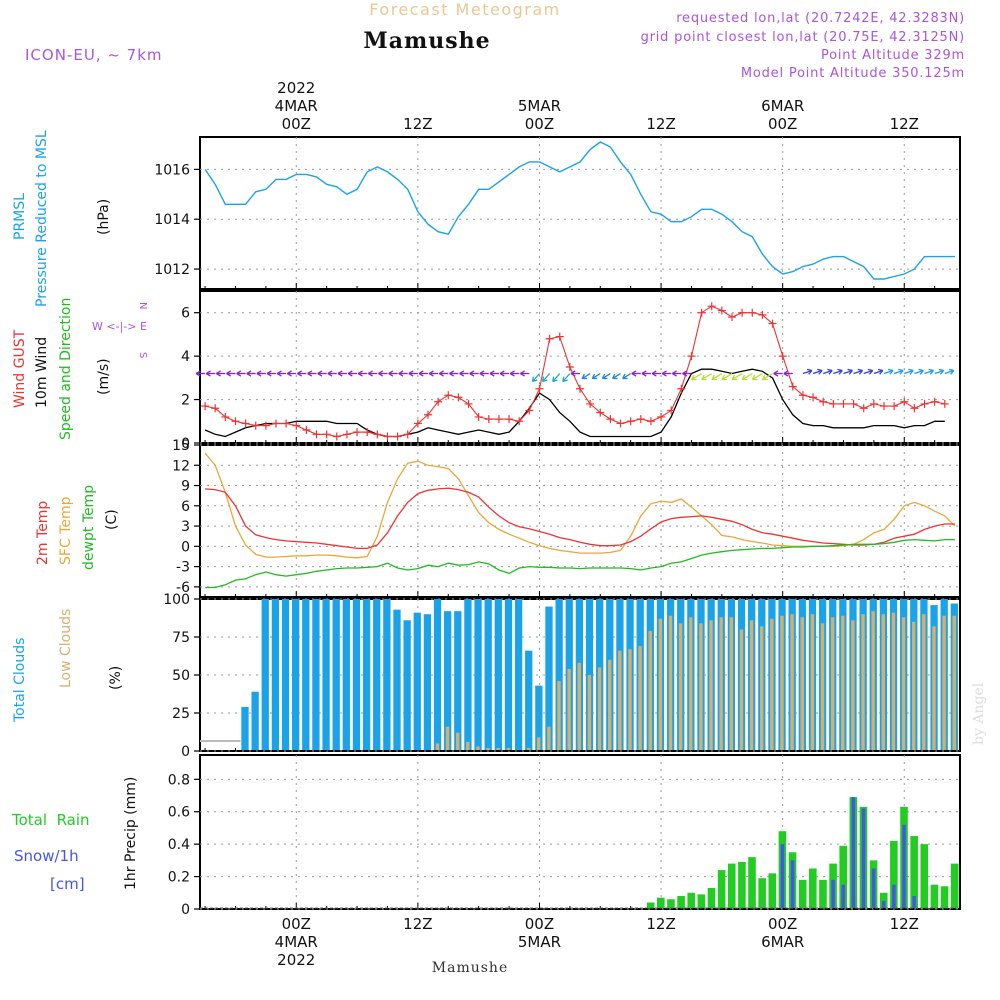 This screenshot has height=1000, width=1000. I want to click on wind-ytick-label: 6, so click(185, 314).